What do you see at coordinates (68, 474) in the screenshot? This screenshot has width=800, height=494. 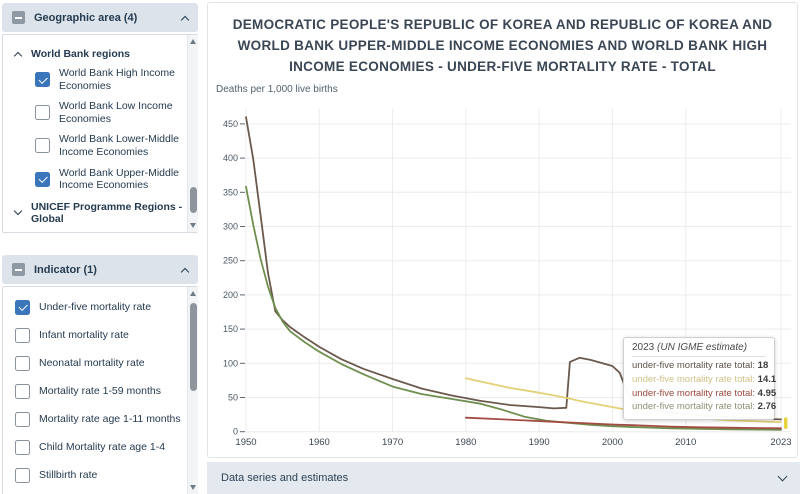 I see `checkbox-label: Stillbirth rate` at bounding box center [68, 474].